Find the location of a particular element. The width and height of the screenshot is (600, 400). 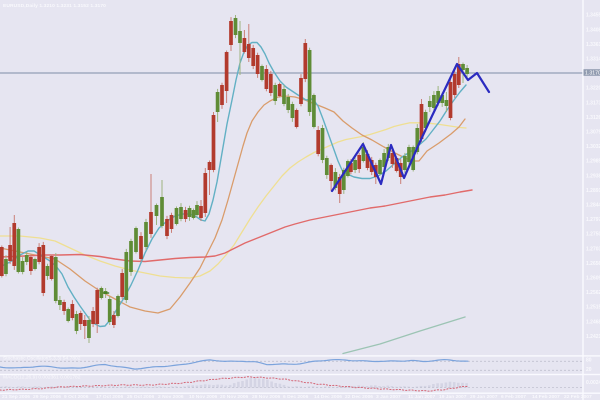

svg-text: 29 Sep 2006 is located at coordinates (47, 397).